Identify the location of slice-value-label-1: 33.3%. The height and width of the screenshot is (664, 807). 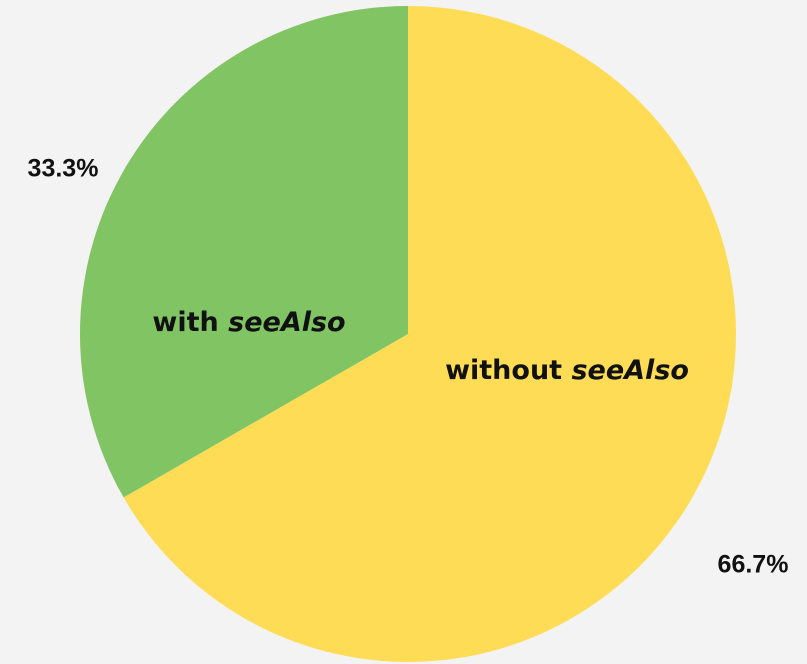
(63, 169).